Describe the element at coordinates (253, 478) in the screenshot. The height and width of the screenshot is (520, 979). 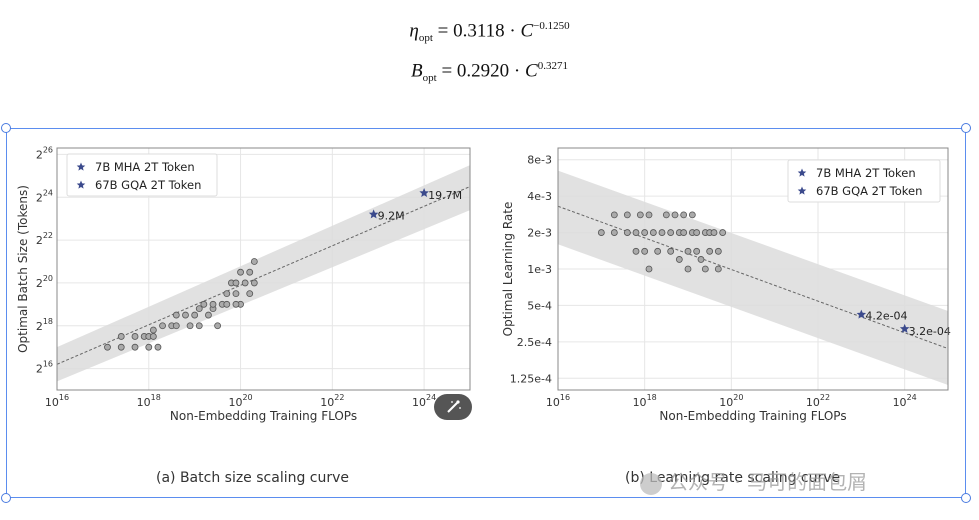
I see `caption-batch-size: (a) Batch size scaling curve` at that location.